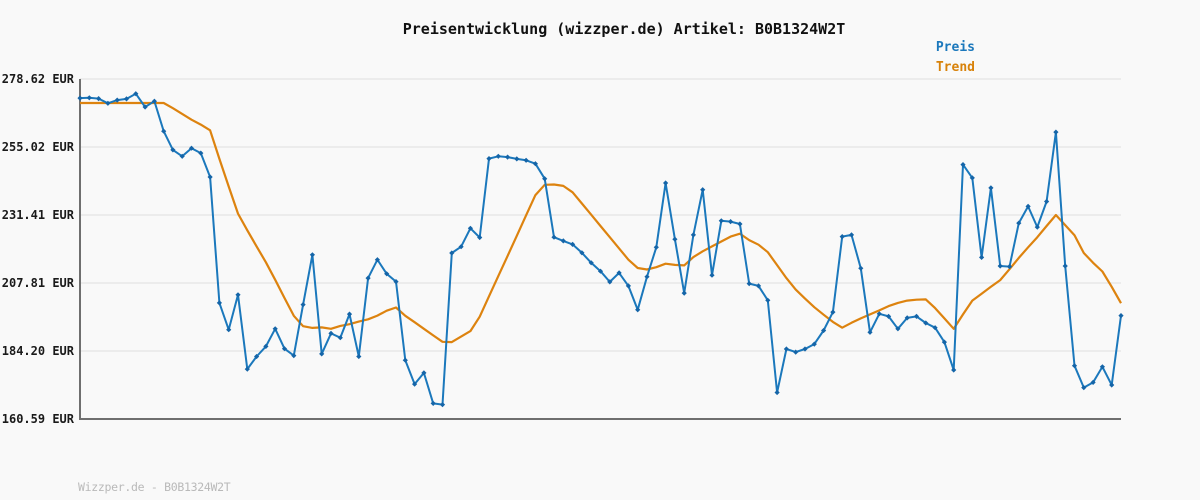  Describe the element at coordinates (154, 487) in the screenshot. I see `footer-watermark: Wizzper.de - B0B1324W2T` at that location.